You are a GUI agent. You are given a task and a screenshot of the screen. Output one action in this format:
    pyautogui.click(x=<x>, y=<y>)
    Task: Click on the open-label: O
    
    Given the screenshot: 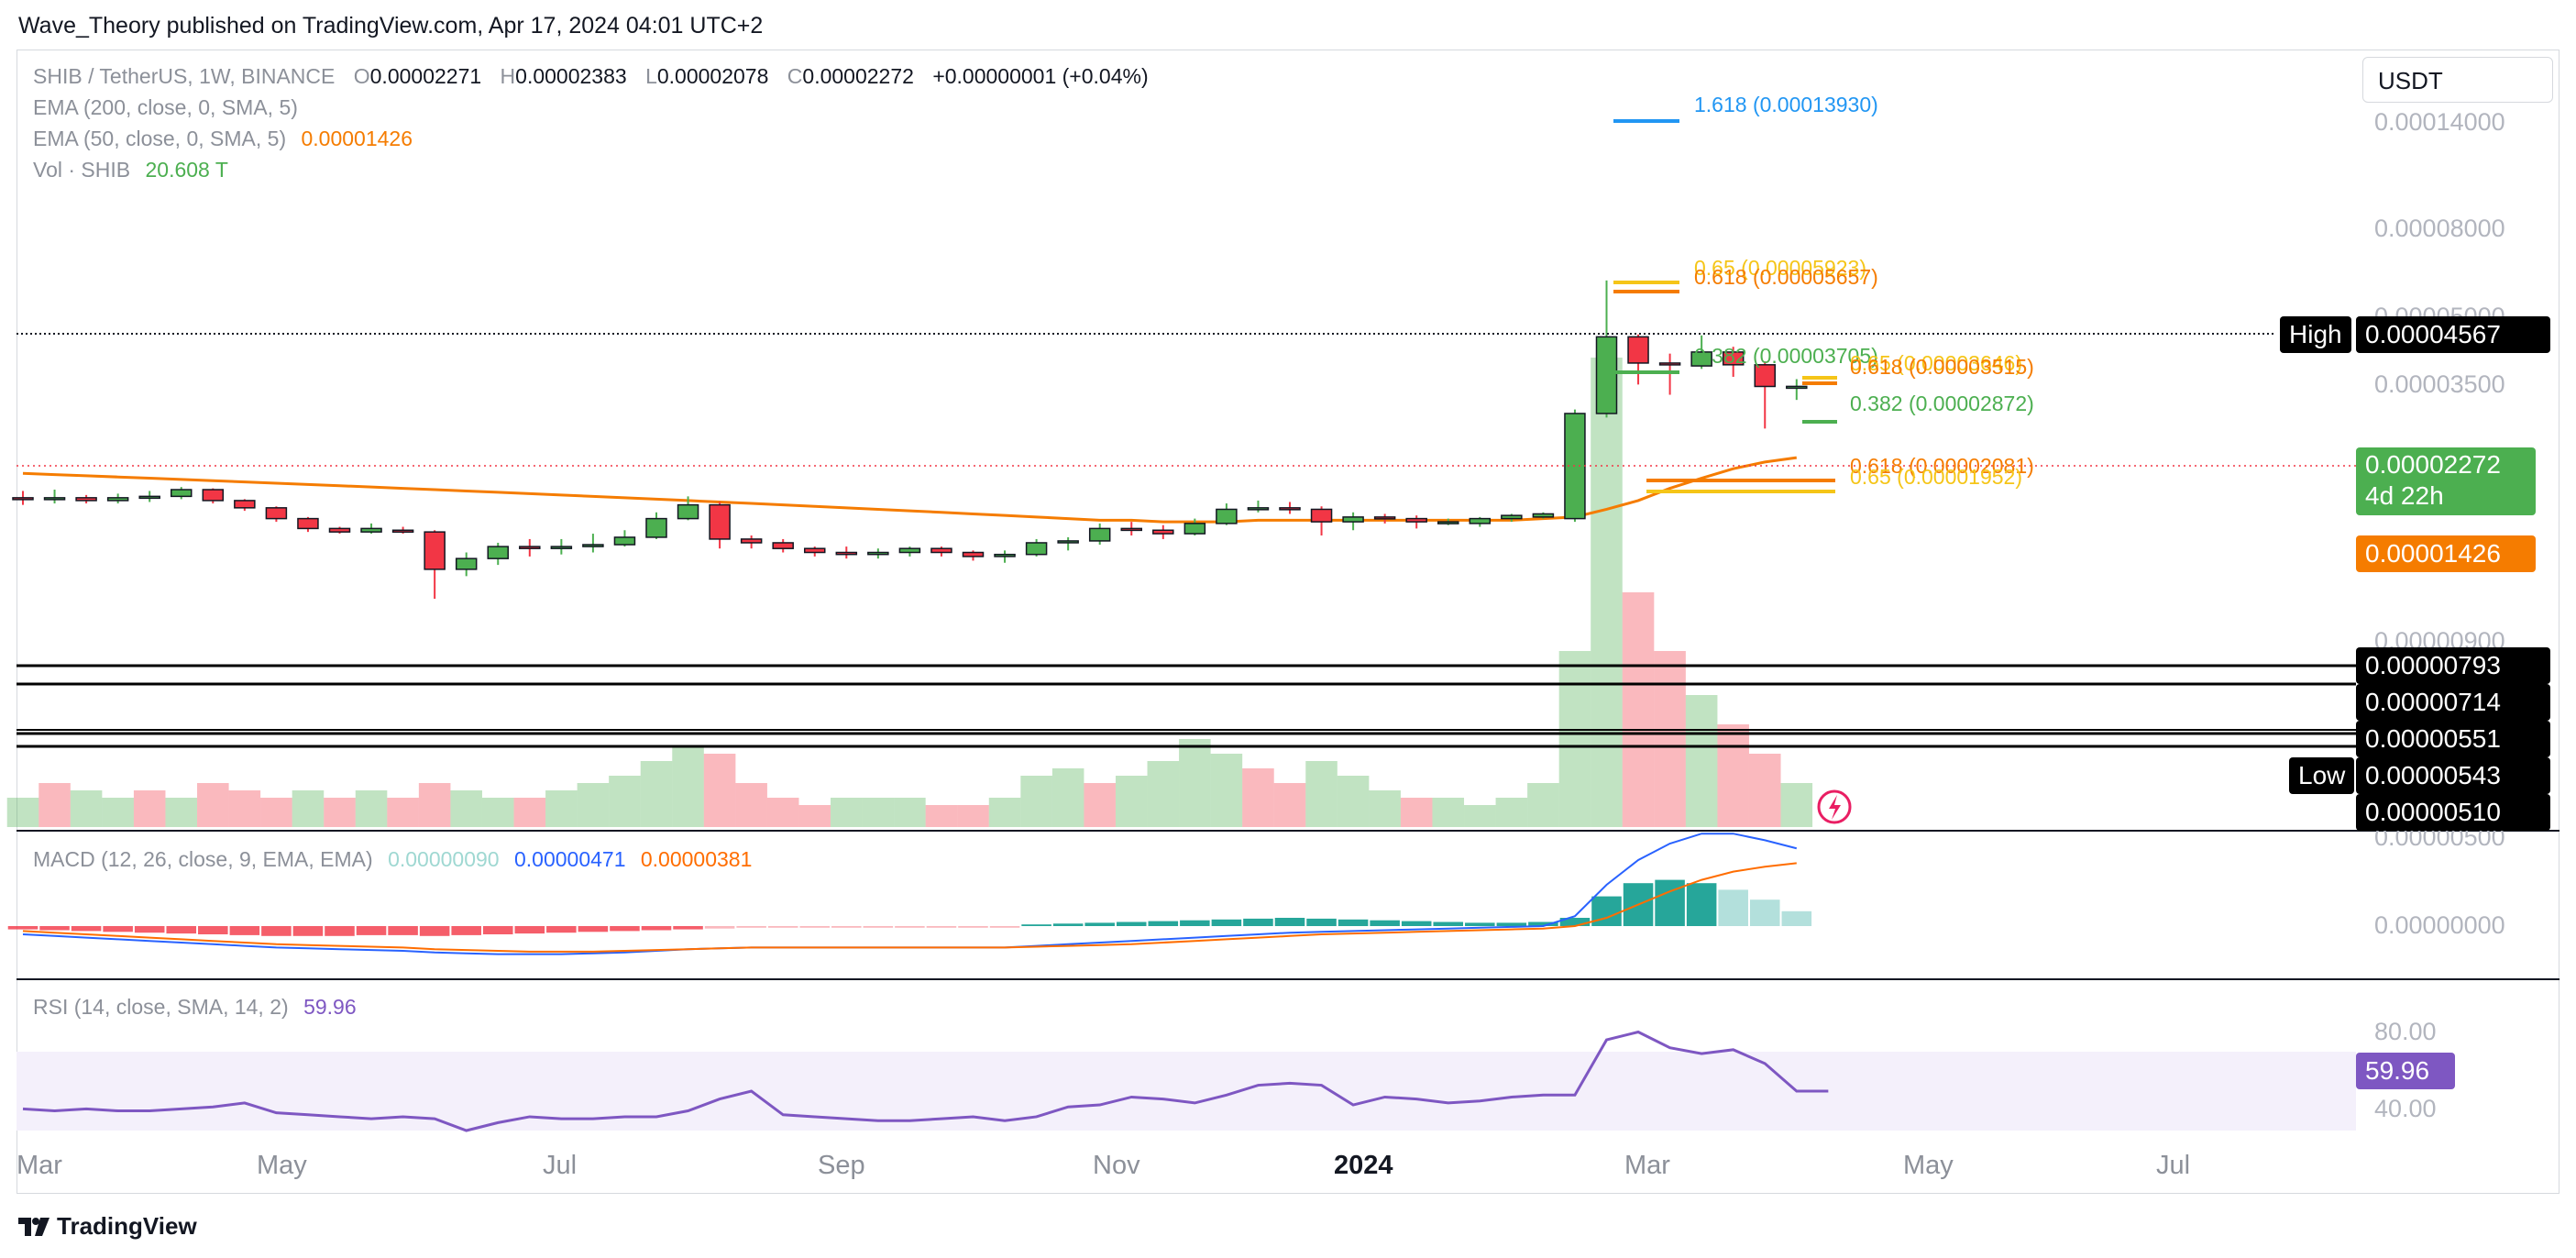 What is the action you would take?
    pyautogui.click(x=361, y=76)
    